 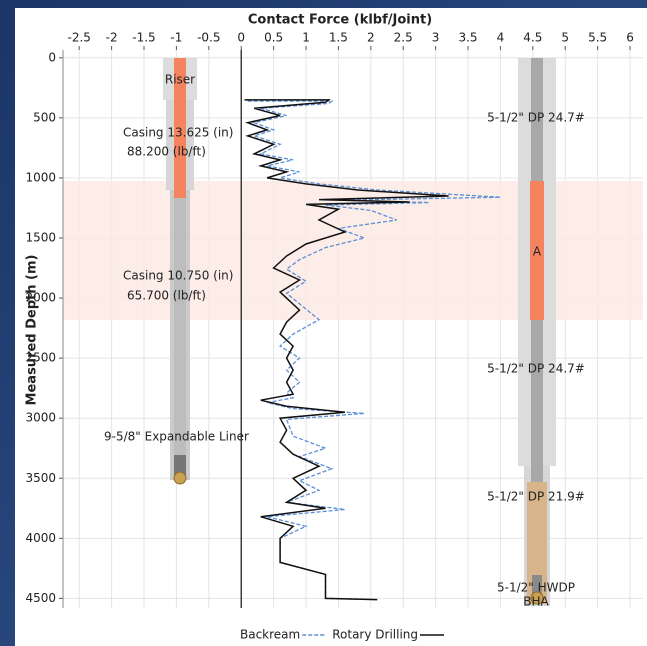 I want to click on y-axis-title: Measured Depth (m), so click(x=32, y=330).